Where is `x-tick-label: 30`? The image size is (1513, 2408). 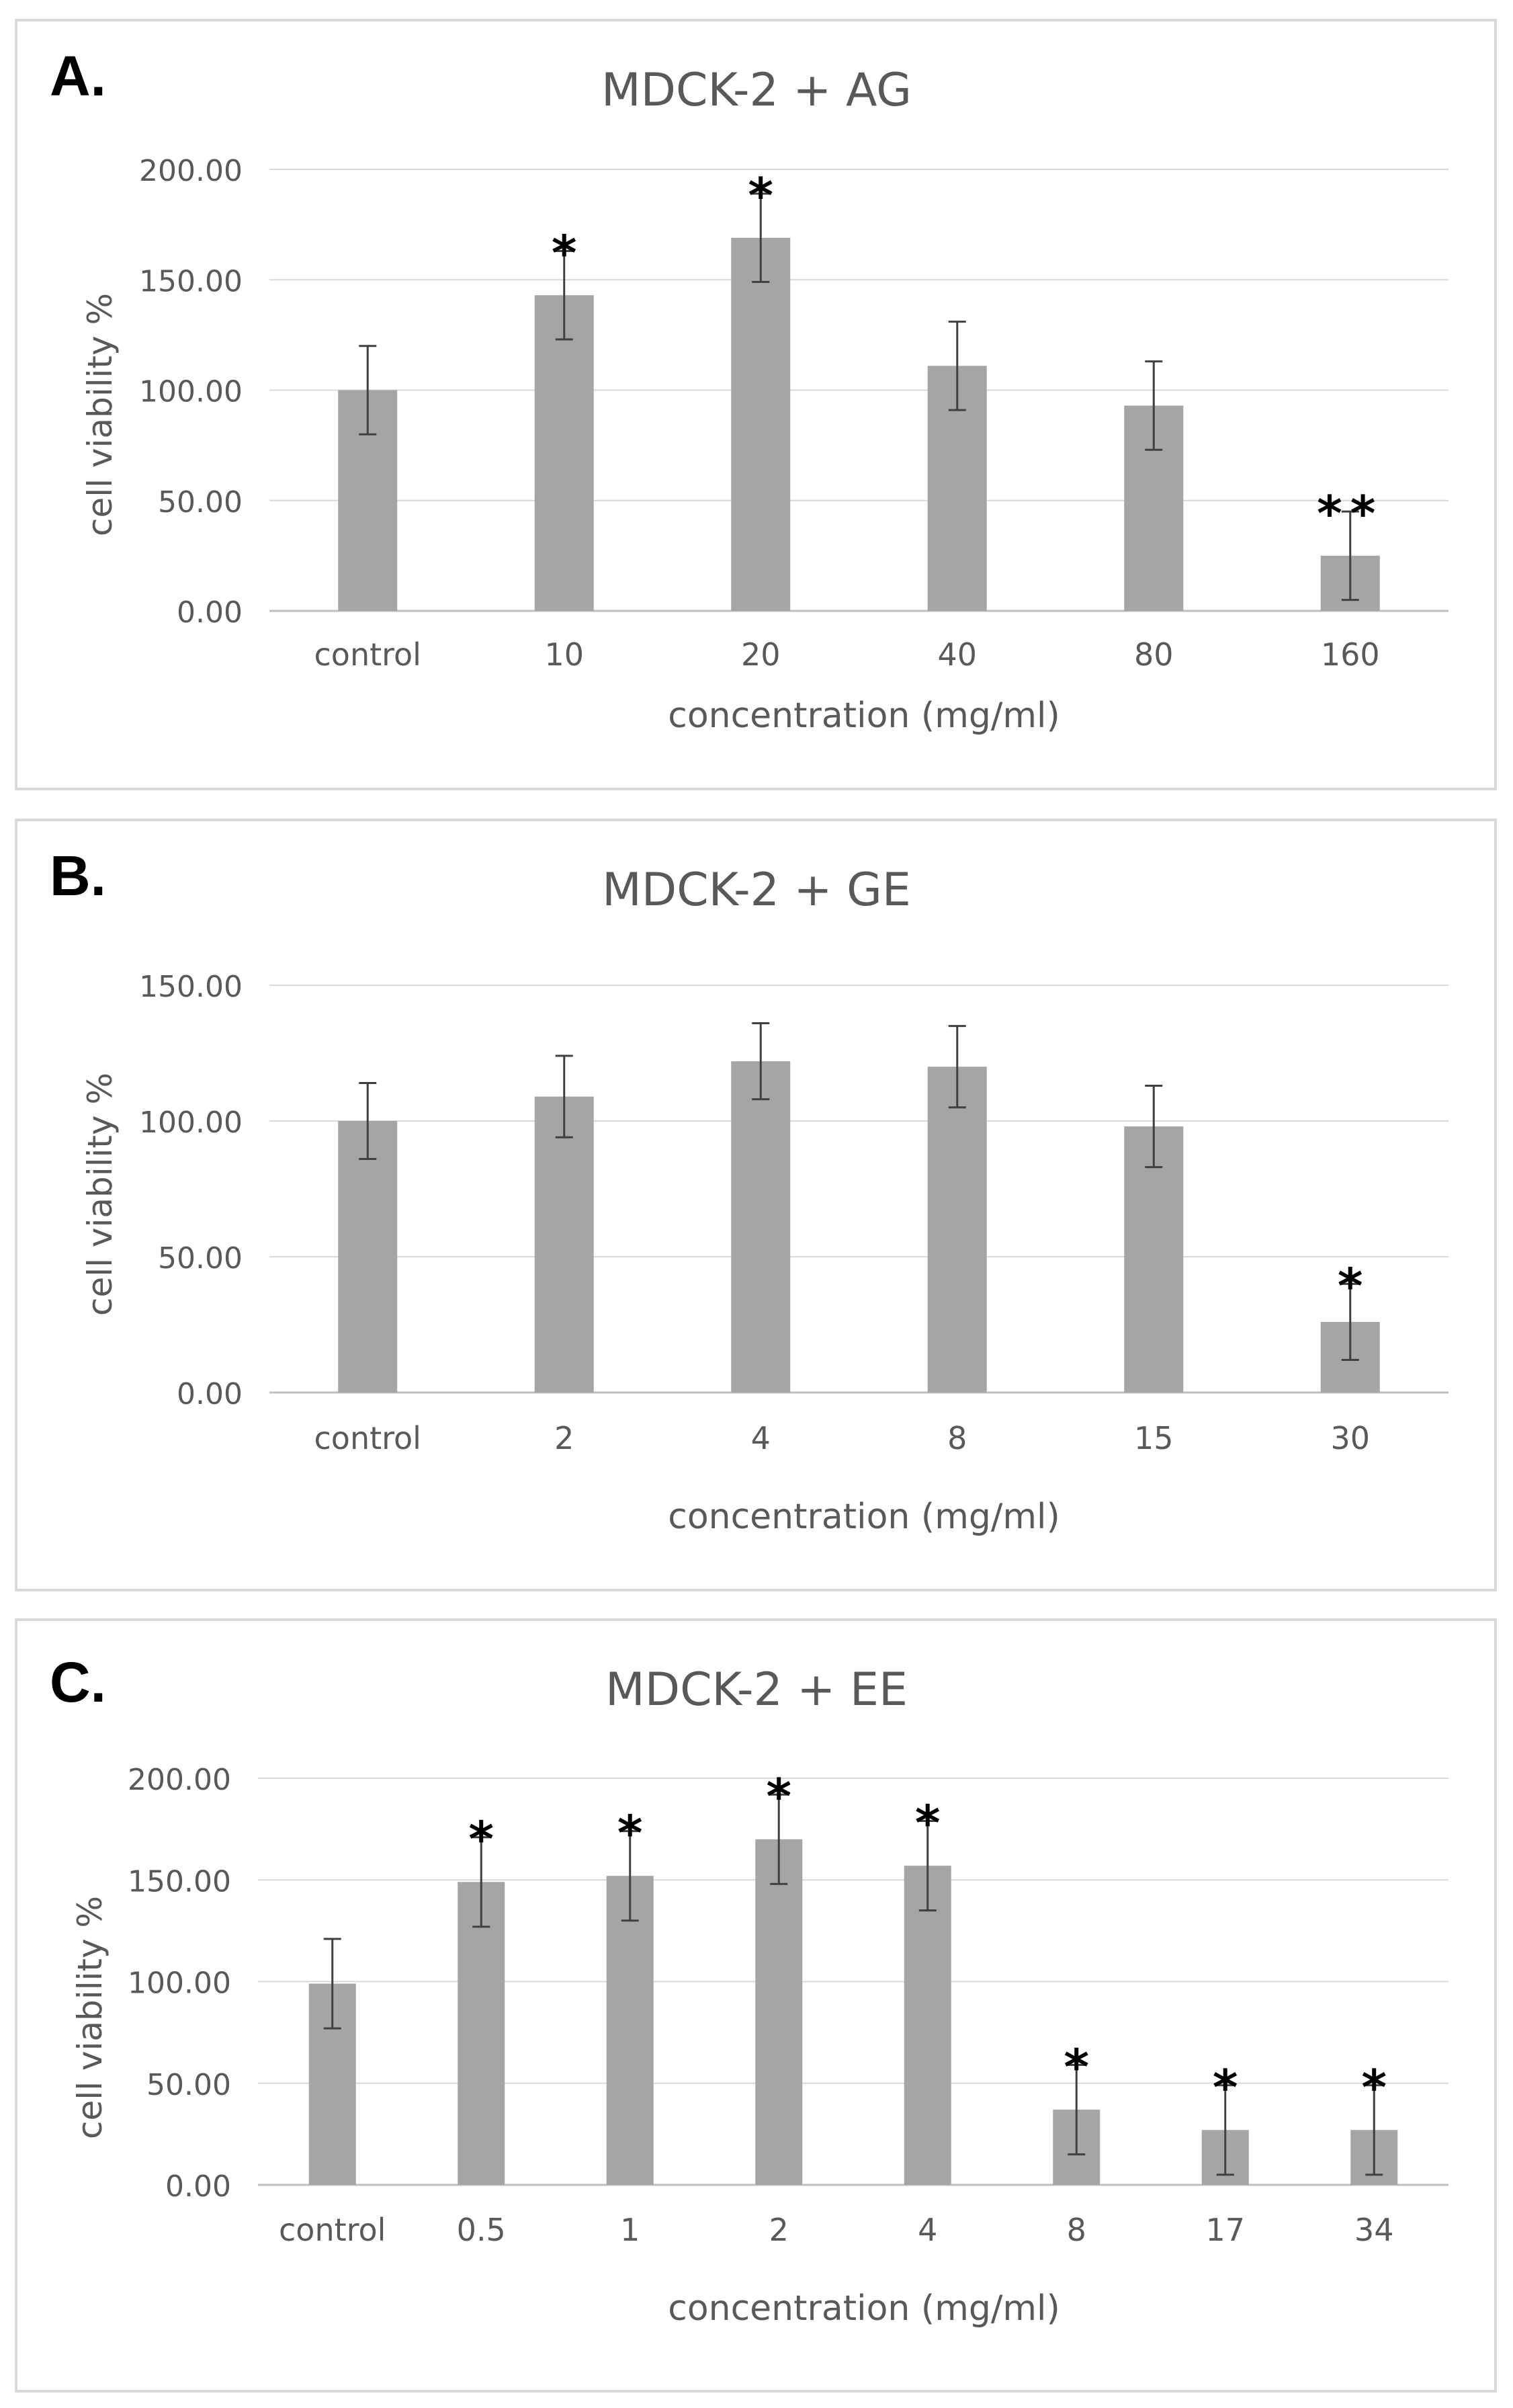 x-tick-label: 30 is located at coordinates (1350, 1438).